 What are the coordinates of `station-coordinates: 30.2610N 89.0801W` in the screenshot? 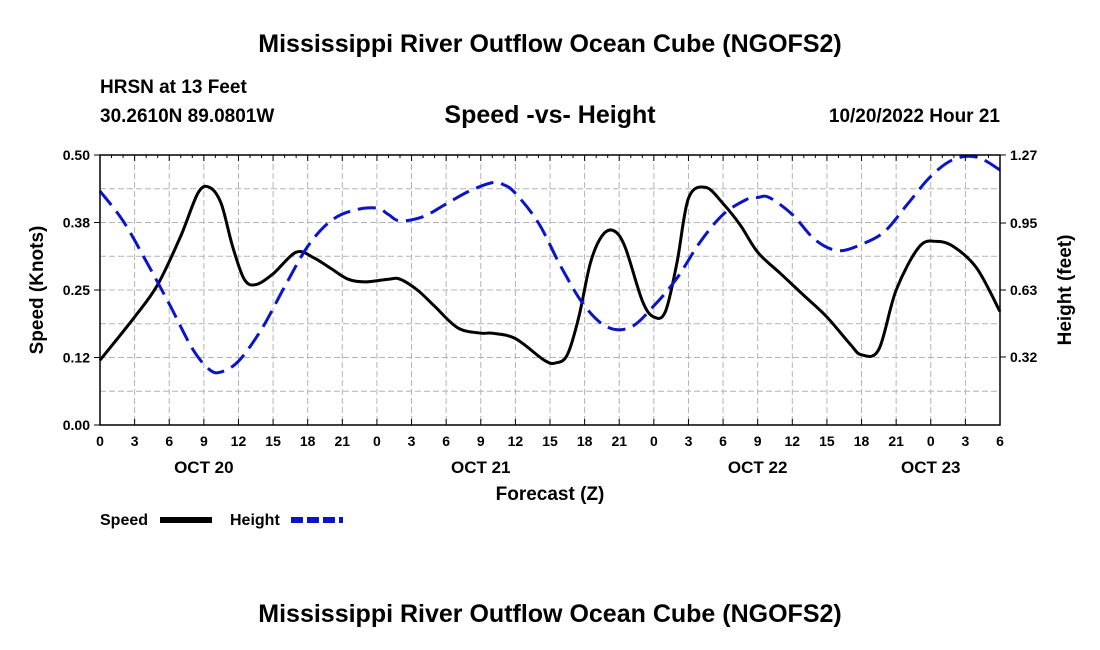 It's located at (187, 116).